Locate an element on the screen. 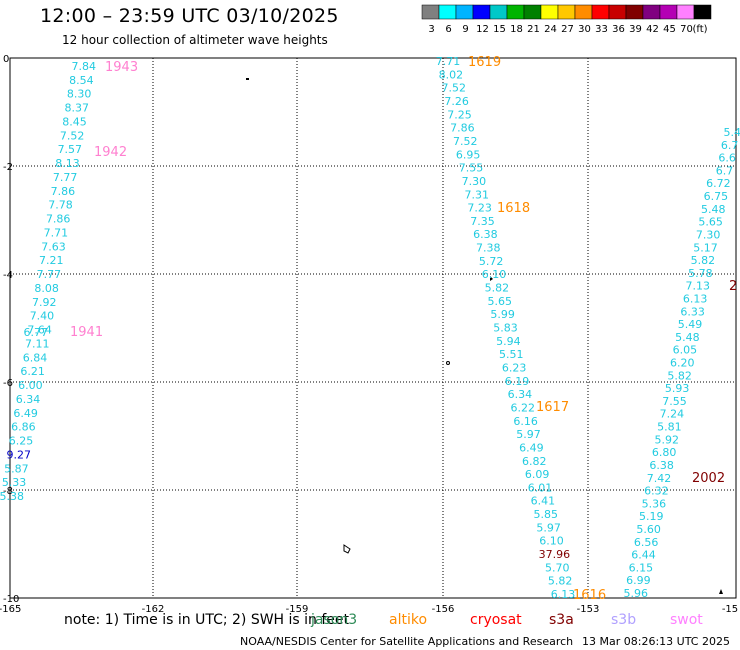  legend-swot: swot is located at coordinates (686, 620).